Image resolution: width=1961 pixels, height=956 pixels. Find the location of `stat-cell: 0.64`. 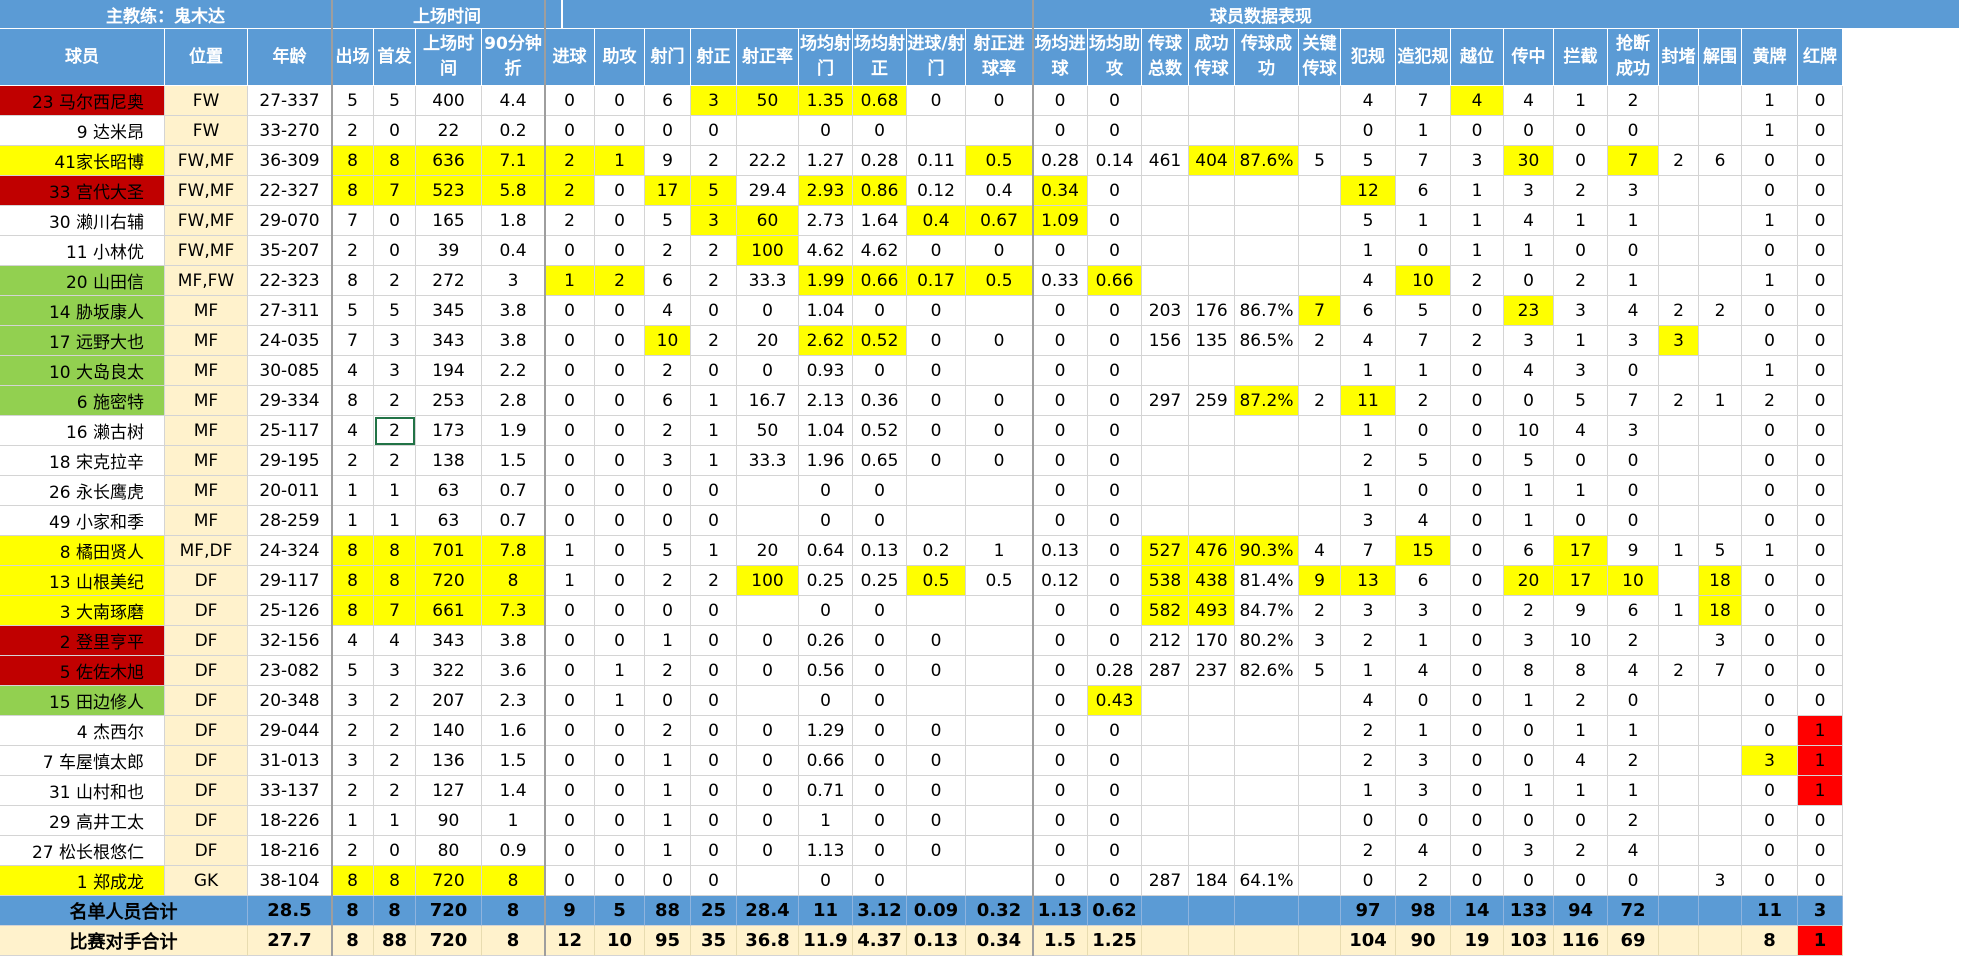

stat-cell: 0.64 is located at coordinates (826, 551).